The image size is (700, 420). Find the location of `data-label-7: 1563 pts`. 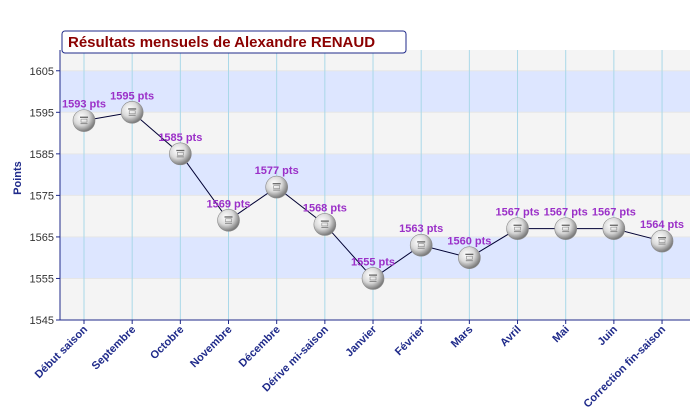

data-label-7: 1563 pts is located at coordinates (421, 229).